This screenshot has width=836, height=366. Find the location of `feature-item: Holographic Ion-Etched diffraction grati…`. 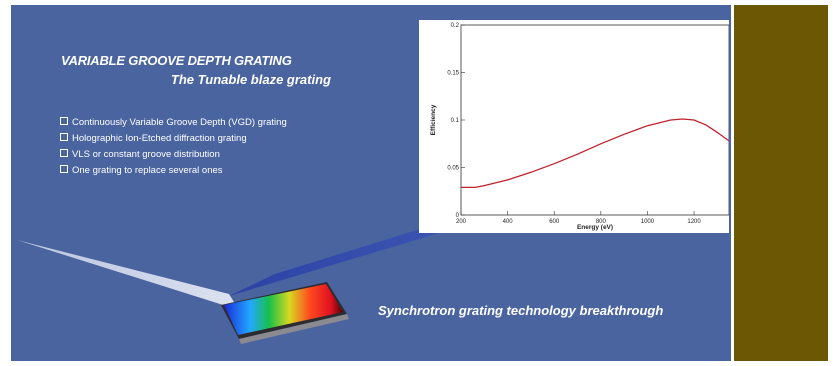

feature-item: Holographic Ion-Etched diffraction grati… is located at coordinates (173, 139).